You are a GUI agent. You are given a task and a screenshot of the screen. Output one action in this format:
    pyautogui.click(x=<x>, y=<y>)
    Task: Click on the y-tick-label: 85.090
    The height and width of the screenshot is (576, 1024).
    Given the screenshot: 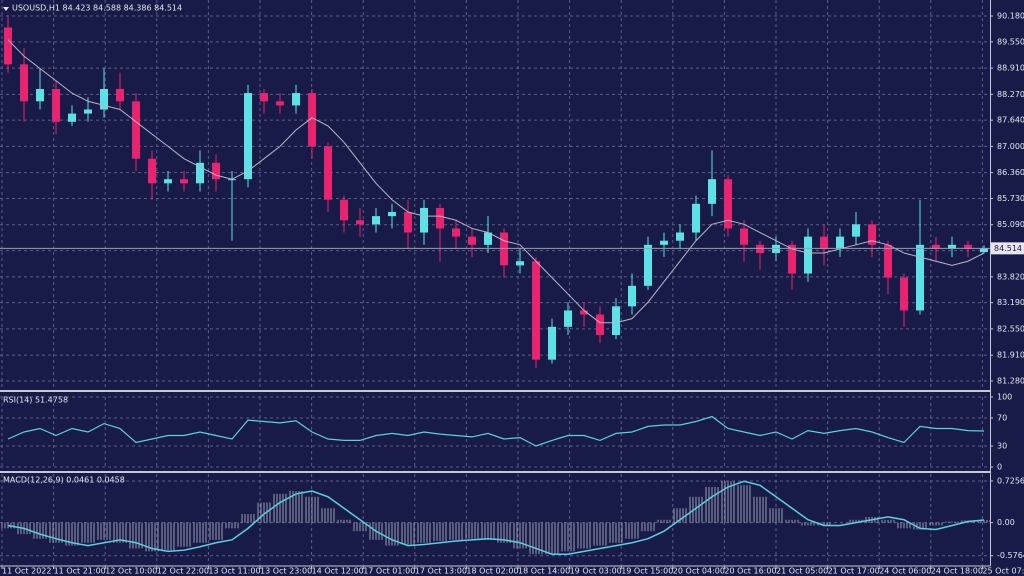 What is the action you would take?
    pyautogui.click(x=1010, y=224)
    